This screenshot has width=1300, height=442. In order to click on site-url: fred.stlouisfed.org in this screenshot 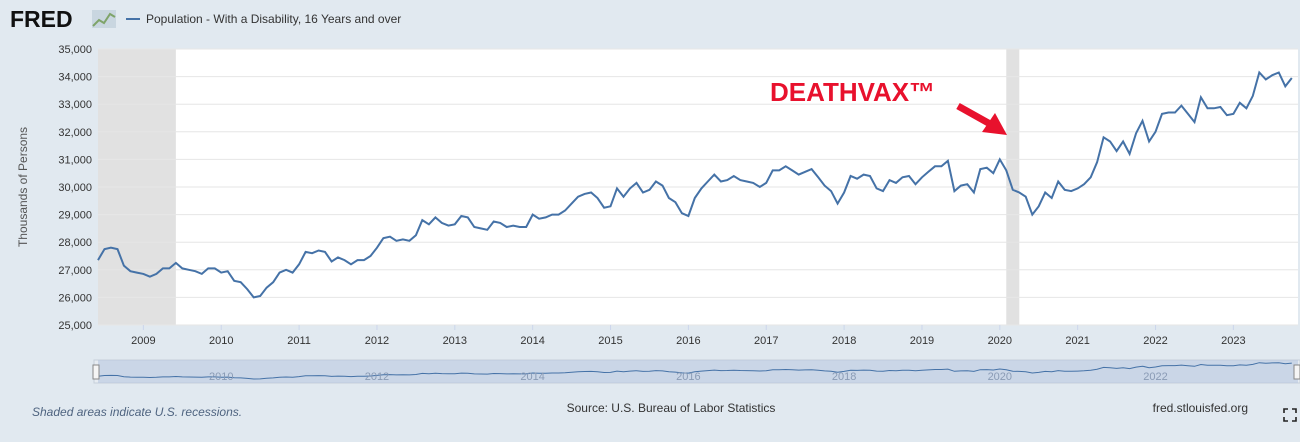, I will do `click(1200, 408)`.